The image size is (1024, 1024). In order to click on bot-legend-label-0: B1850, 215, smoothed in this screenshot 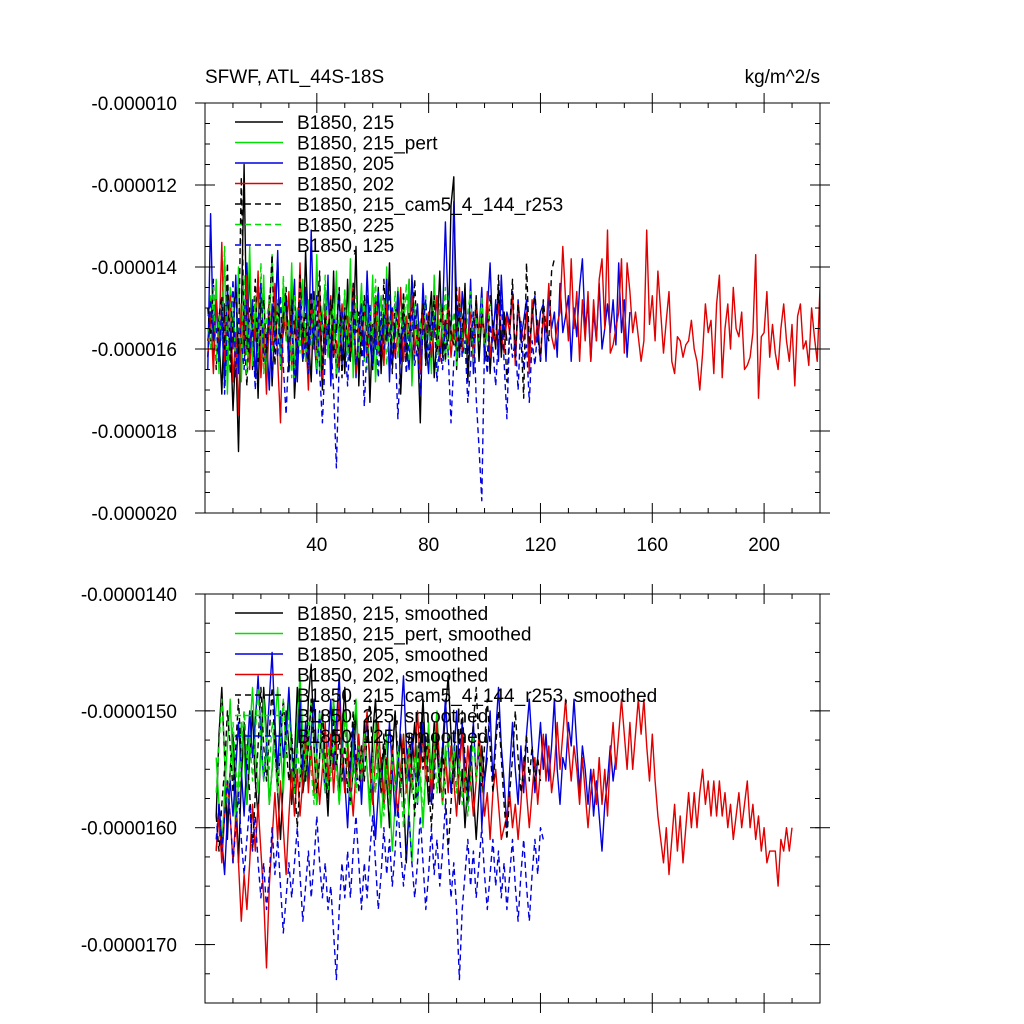, I will do `click(392, 614)`.